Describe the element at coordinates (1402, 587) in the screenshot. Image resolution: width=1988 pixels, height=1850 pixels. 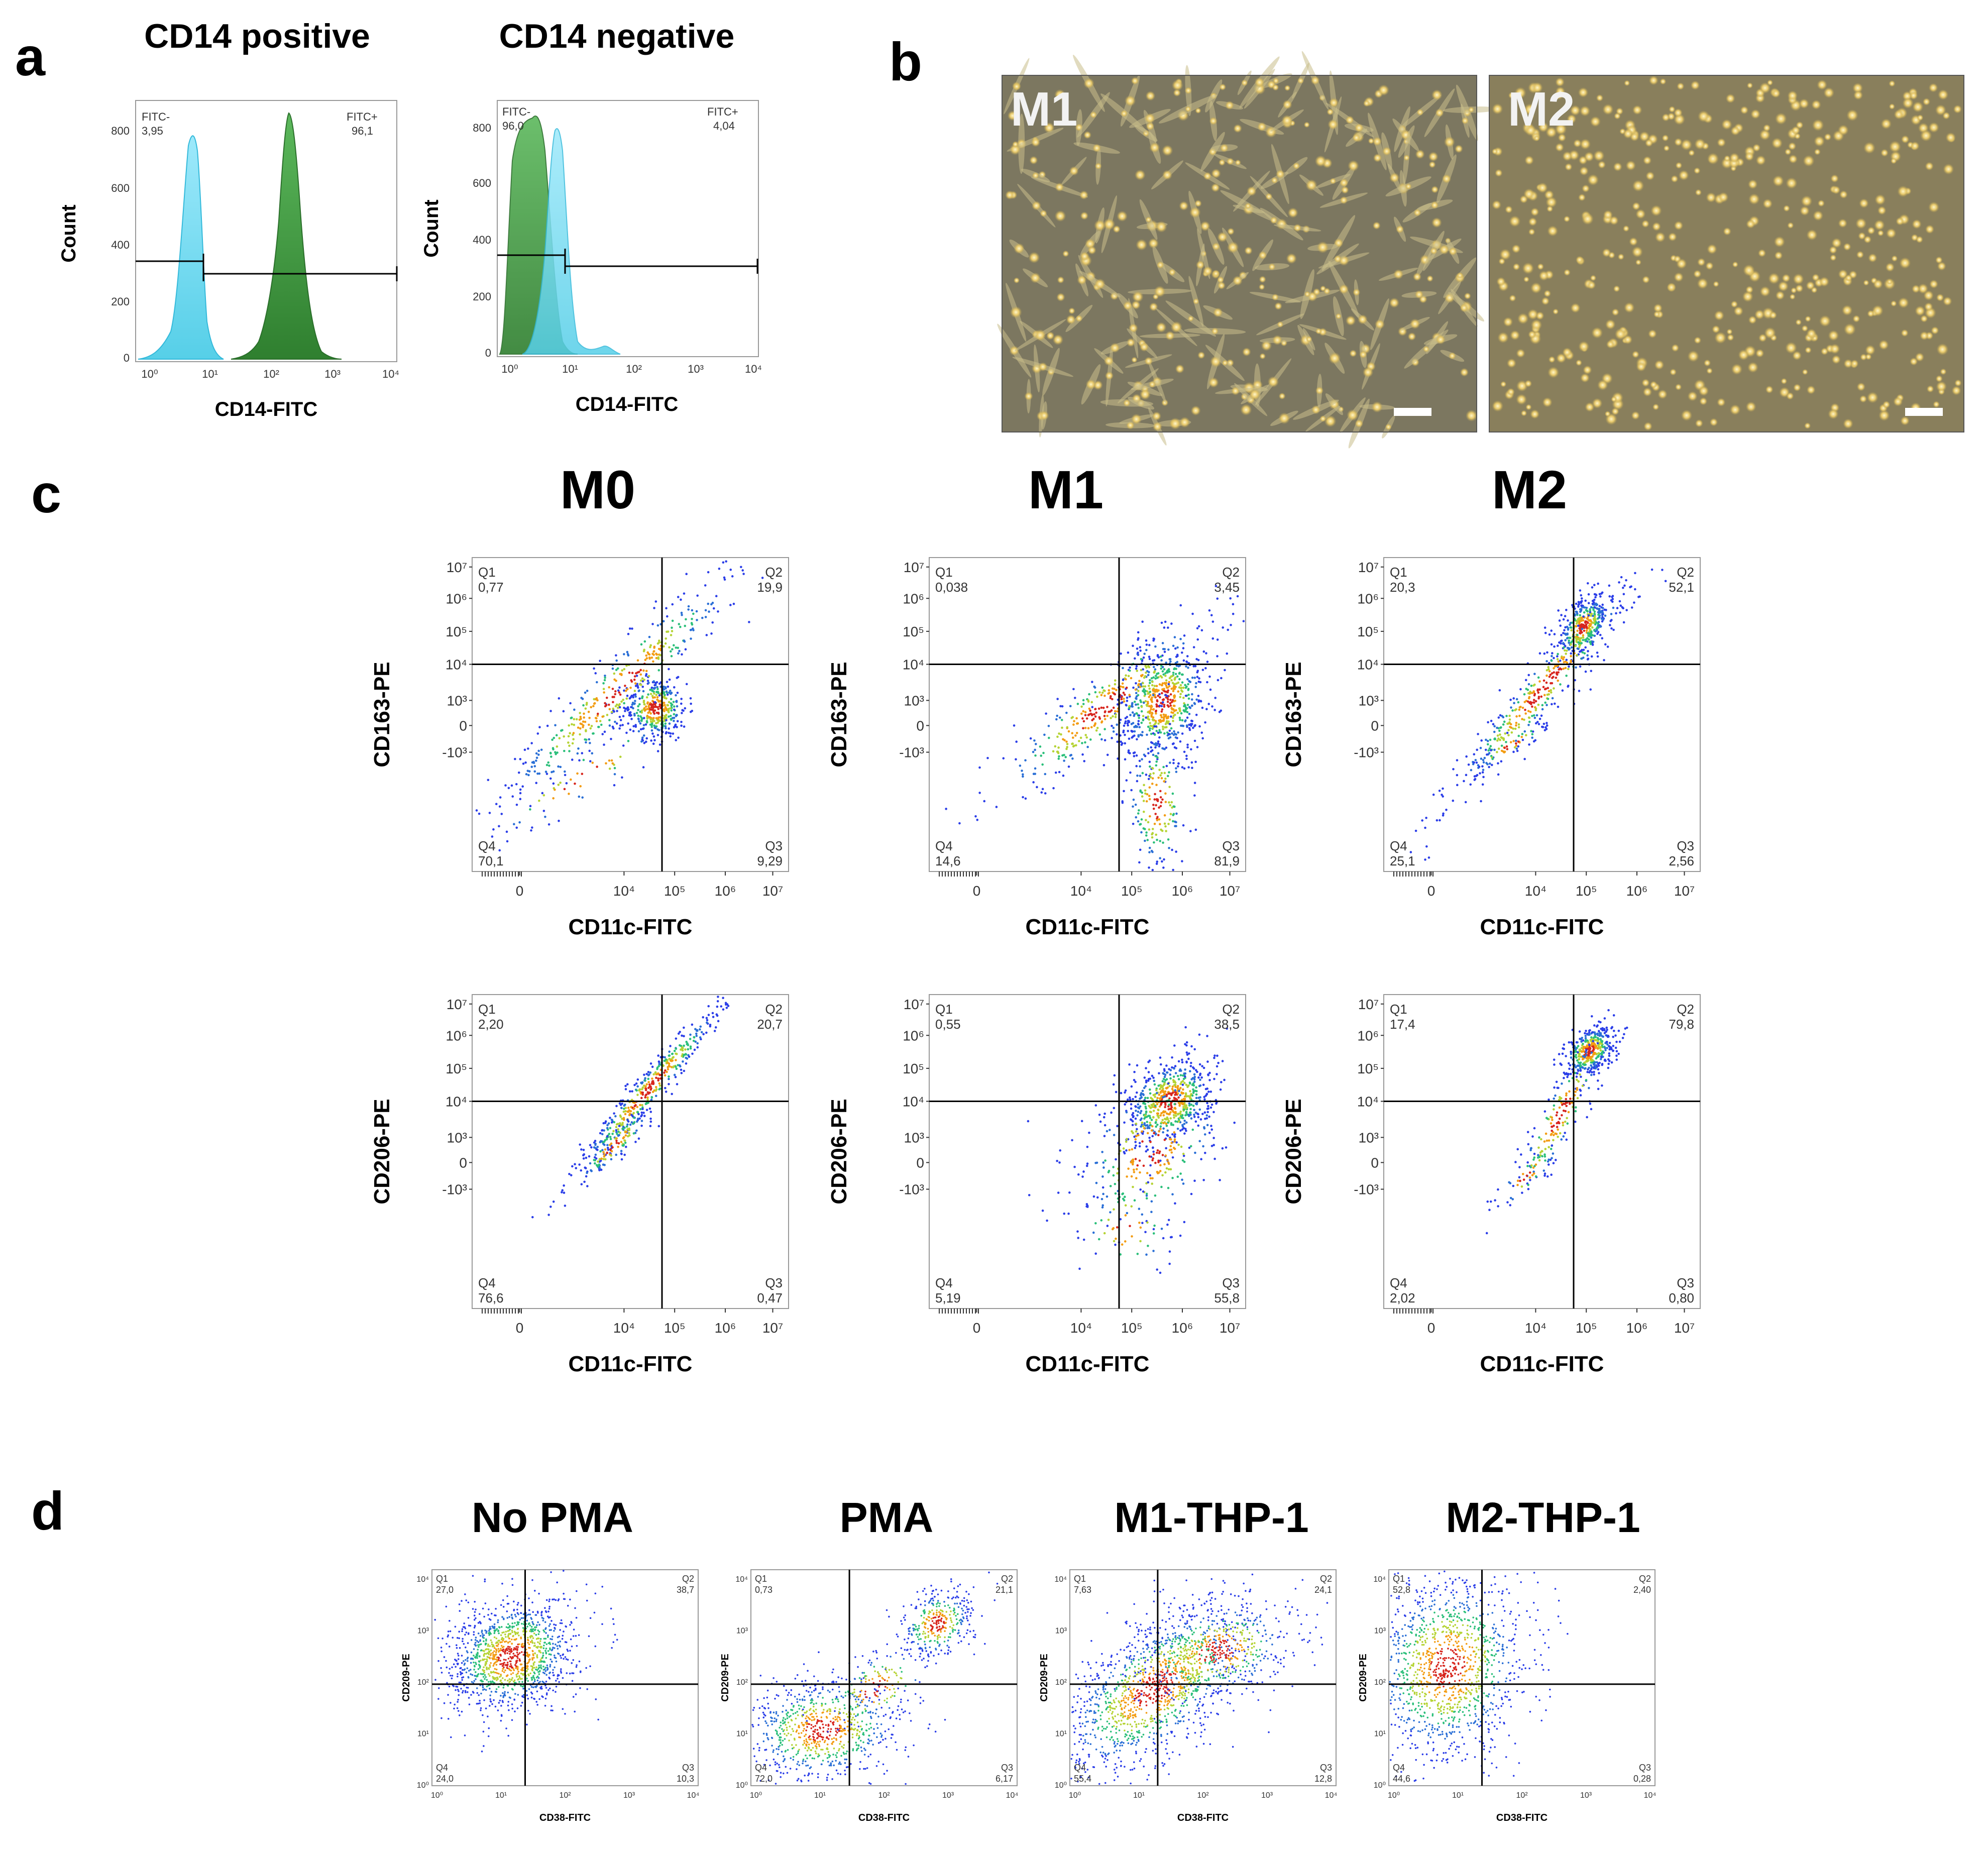
I see `q1-value: 20,3` at that location.